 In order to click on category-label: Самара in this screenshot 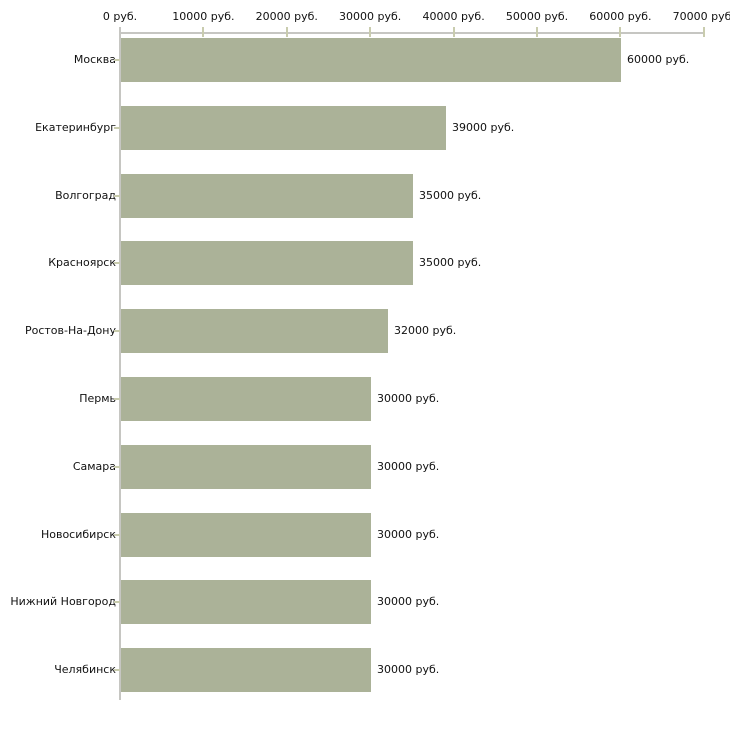, I will do `click(94, 466)`.